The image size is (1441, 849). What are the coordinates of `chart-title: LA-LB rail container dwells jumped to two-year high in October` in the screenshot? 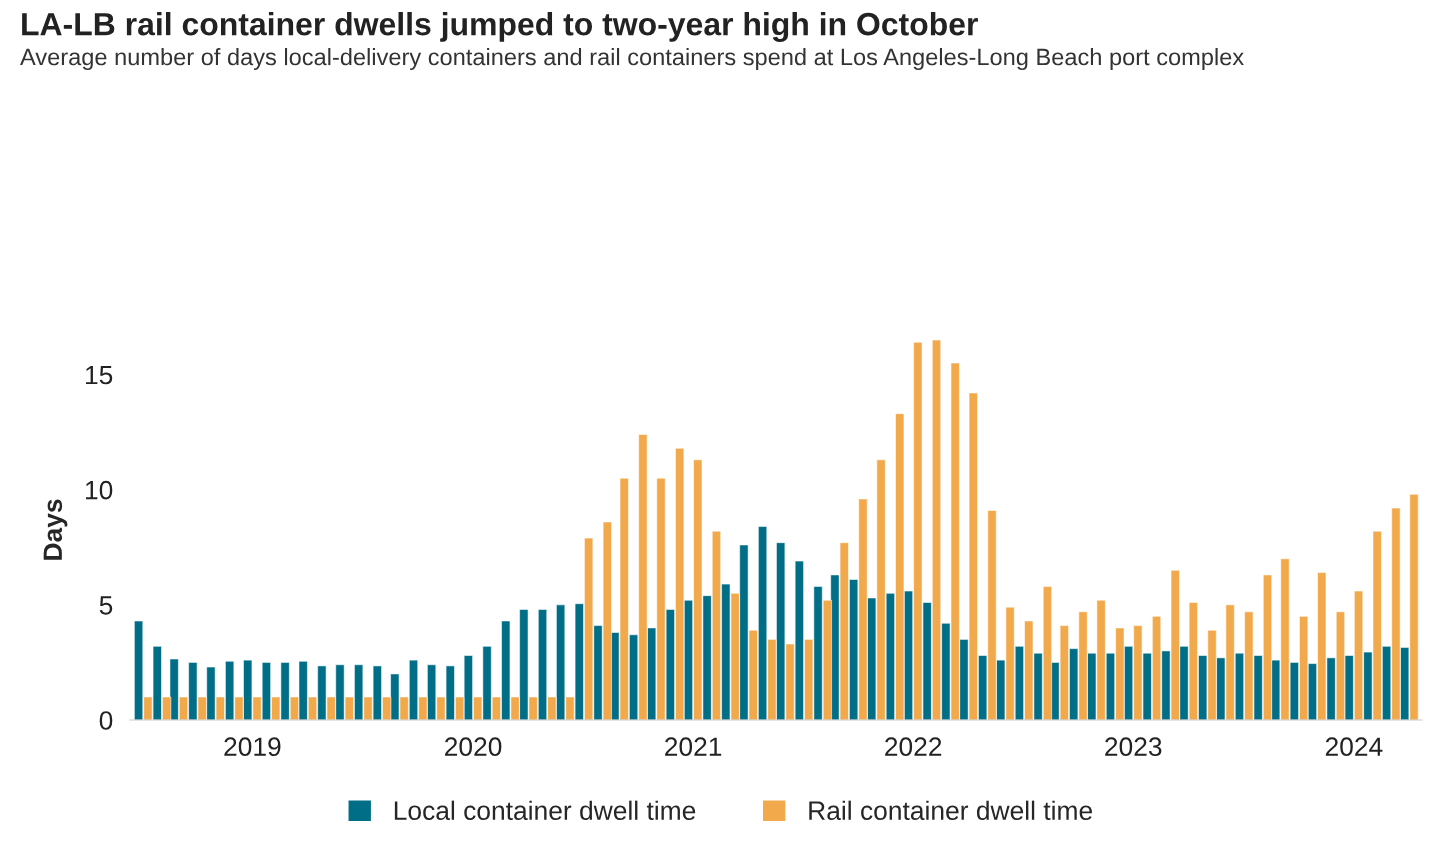 It's located at (500, 27).